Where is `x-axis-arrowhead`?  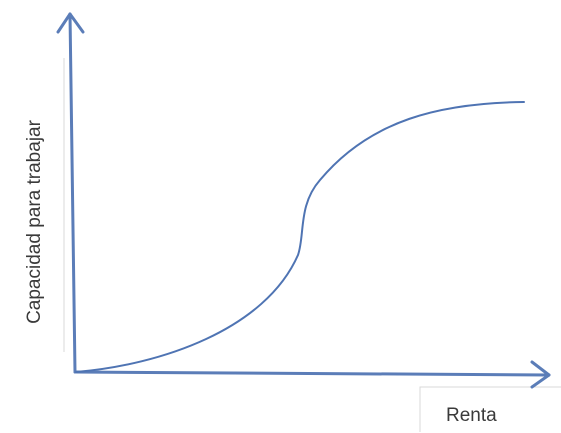
x-axis-arrowhead is located at coordinates (540, 374).